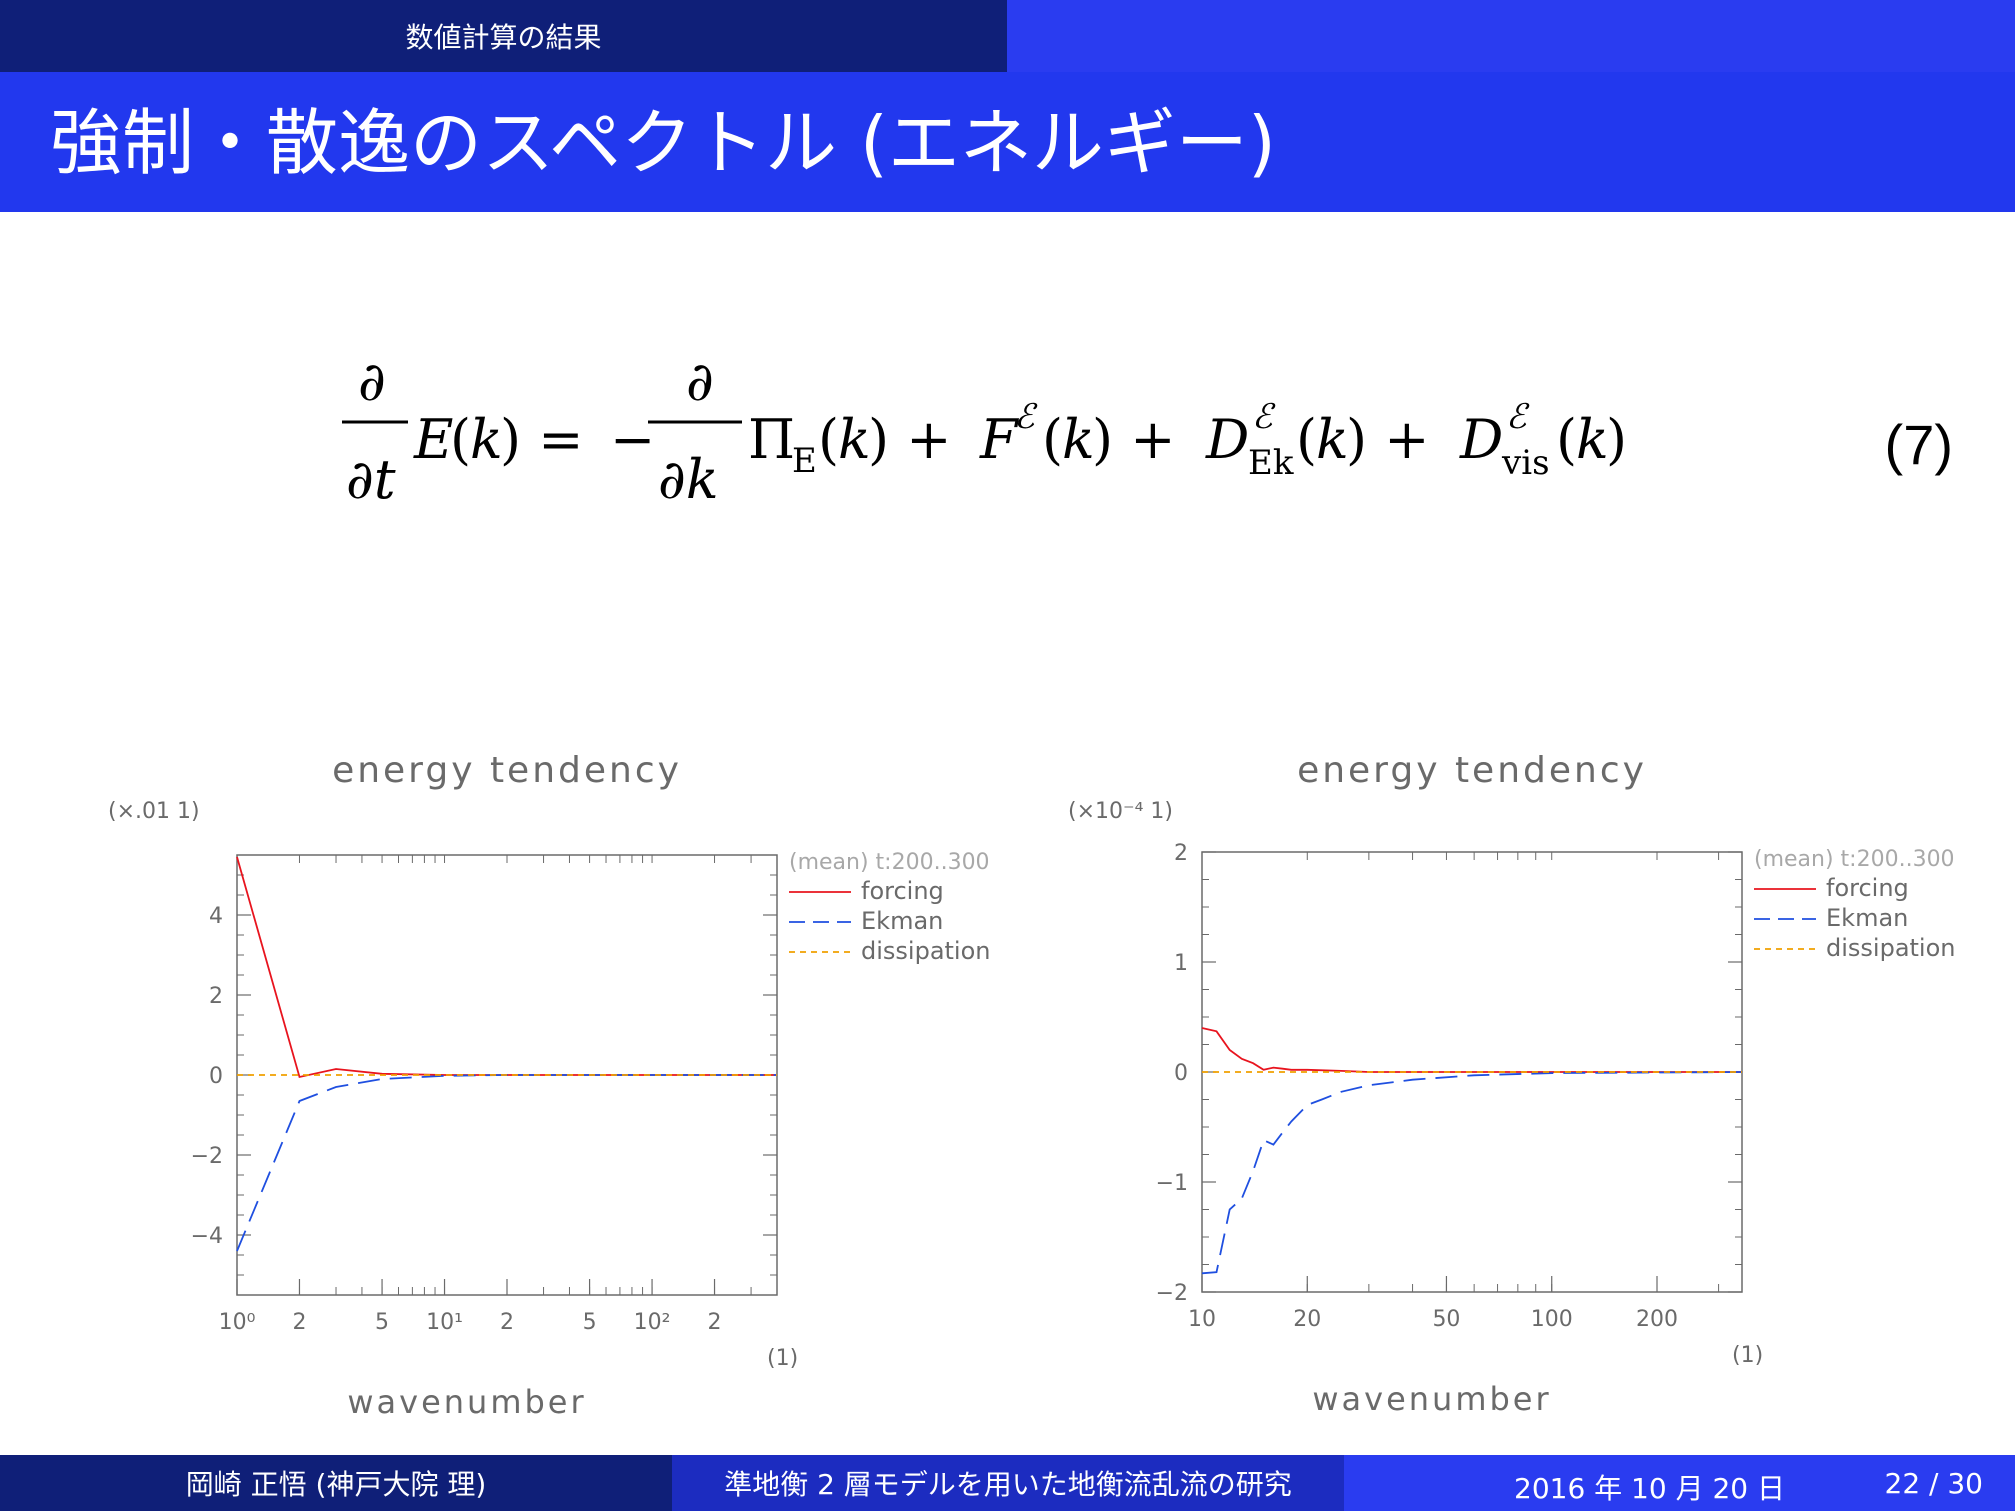 The image size is (2015, 1511). I want to click on eq-paren: (, so click(460, 439).